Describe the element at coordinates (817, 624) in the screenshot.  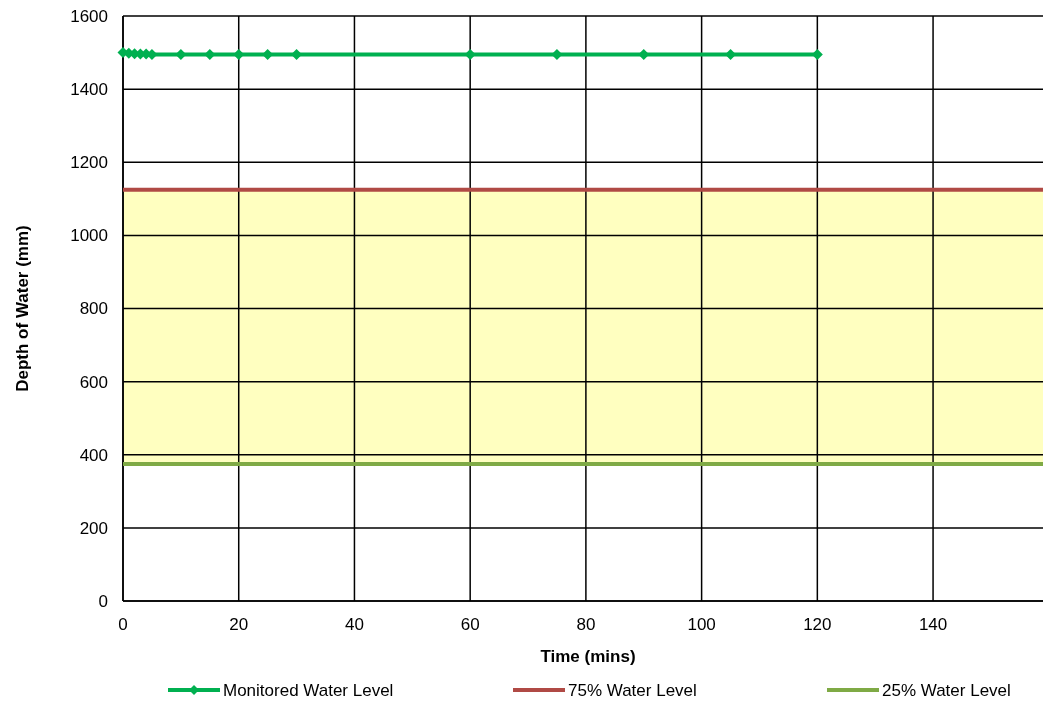
I see `x-tick-label: 120` at that location.